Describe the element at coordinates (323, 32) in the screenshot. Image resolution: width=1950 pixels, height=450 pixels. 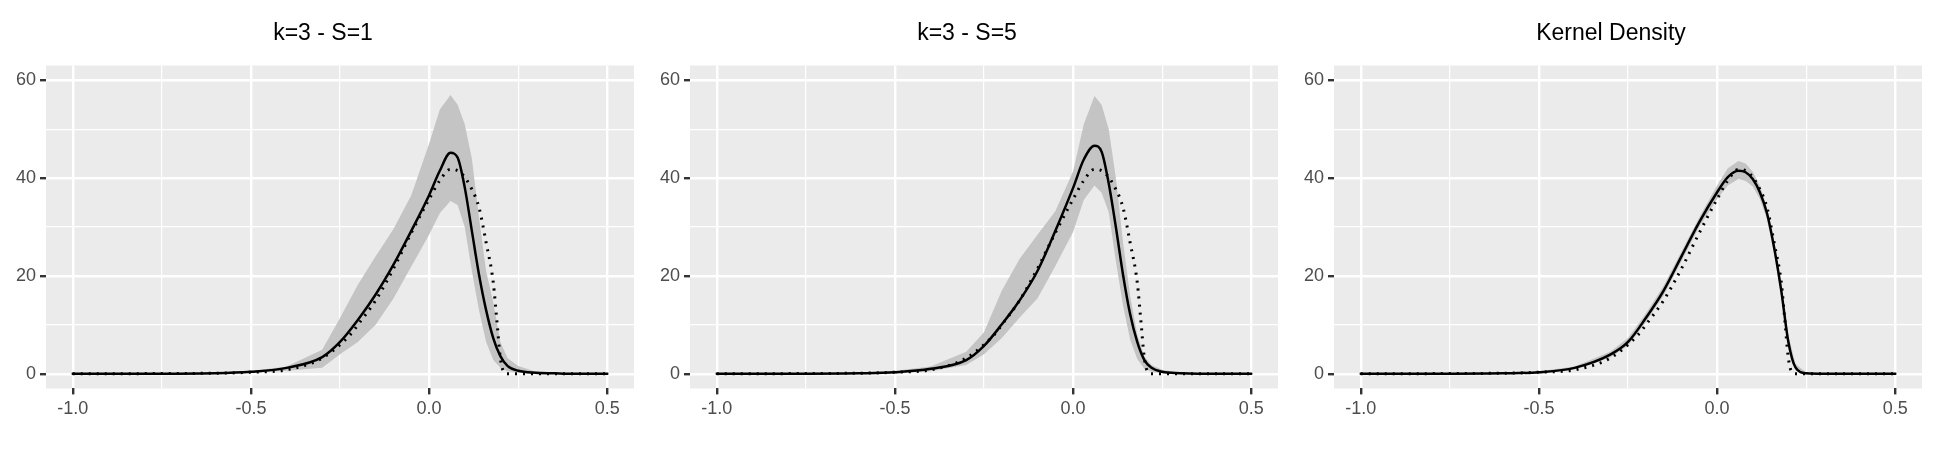
I see `chart-title: k=3 - S=1` at that location.